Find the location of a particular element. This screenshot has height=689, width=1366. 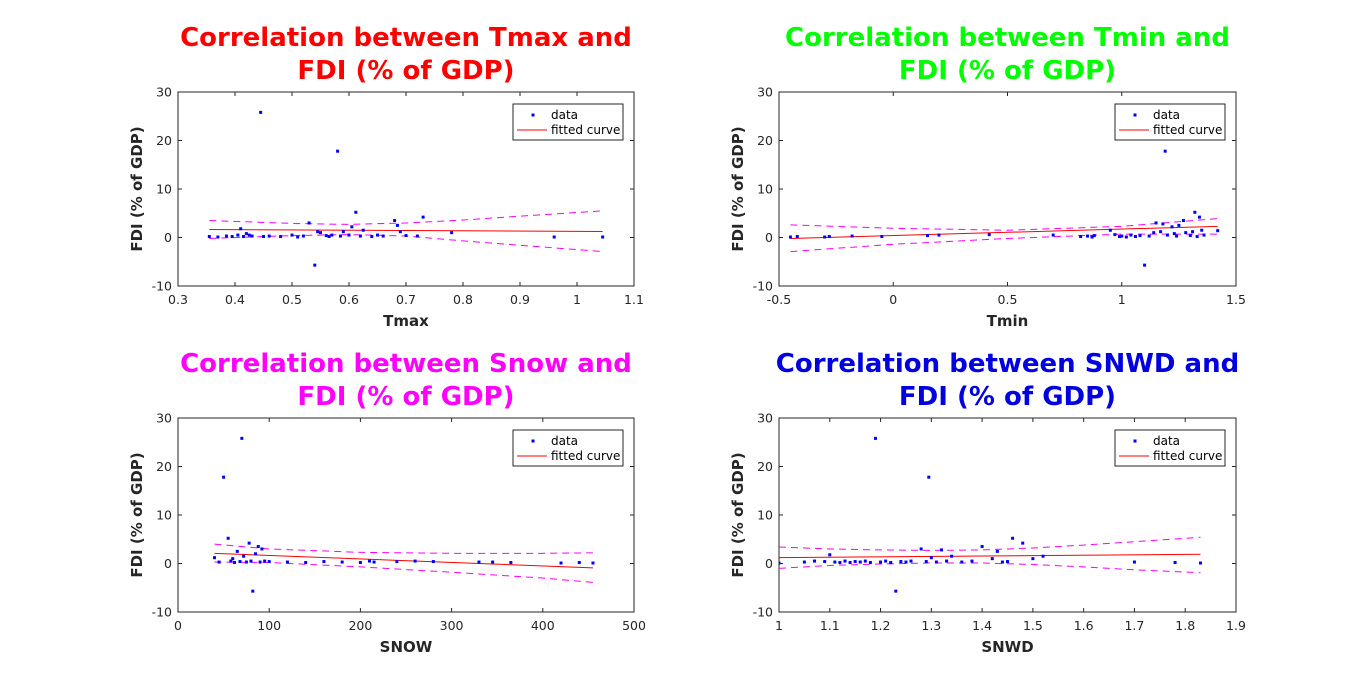

x-tick-label: 200 is located at coordinates (360, 625).